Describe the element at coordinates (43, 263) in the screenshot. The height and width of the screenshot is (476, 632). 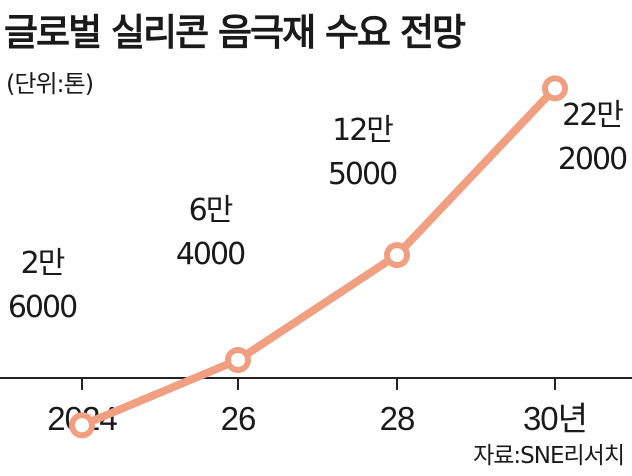
I see `data-label: 2만` at that location.